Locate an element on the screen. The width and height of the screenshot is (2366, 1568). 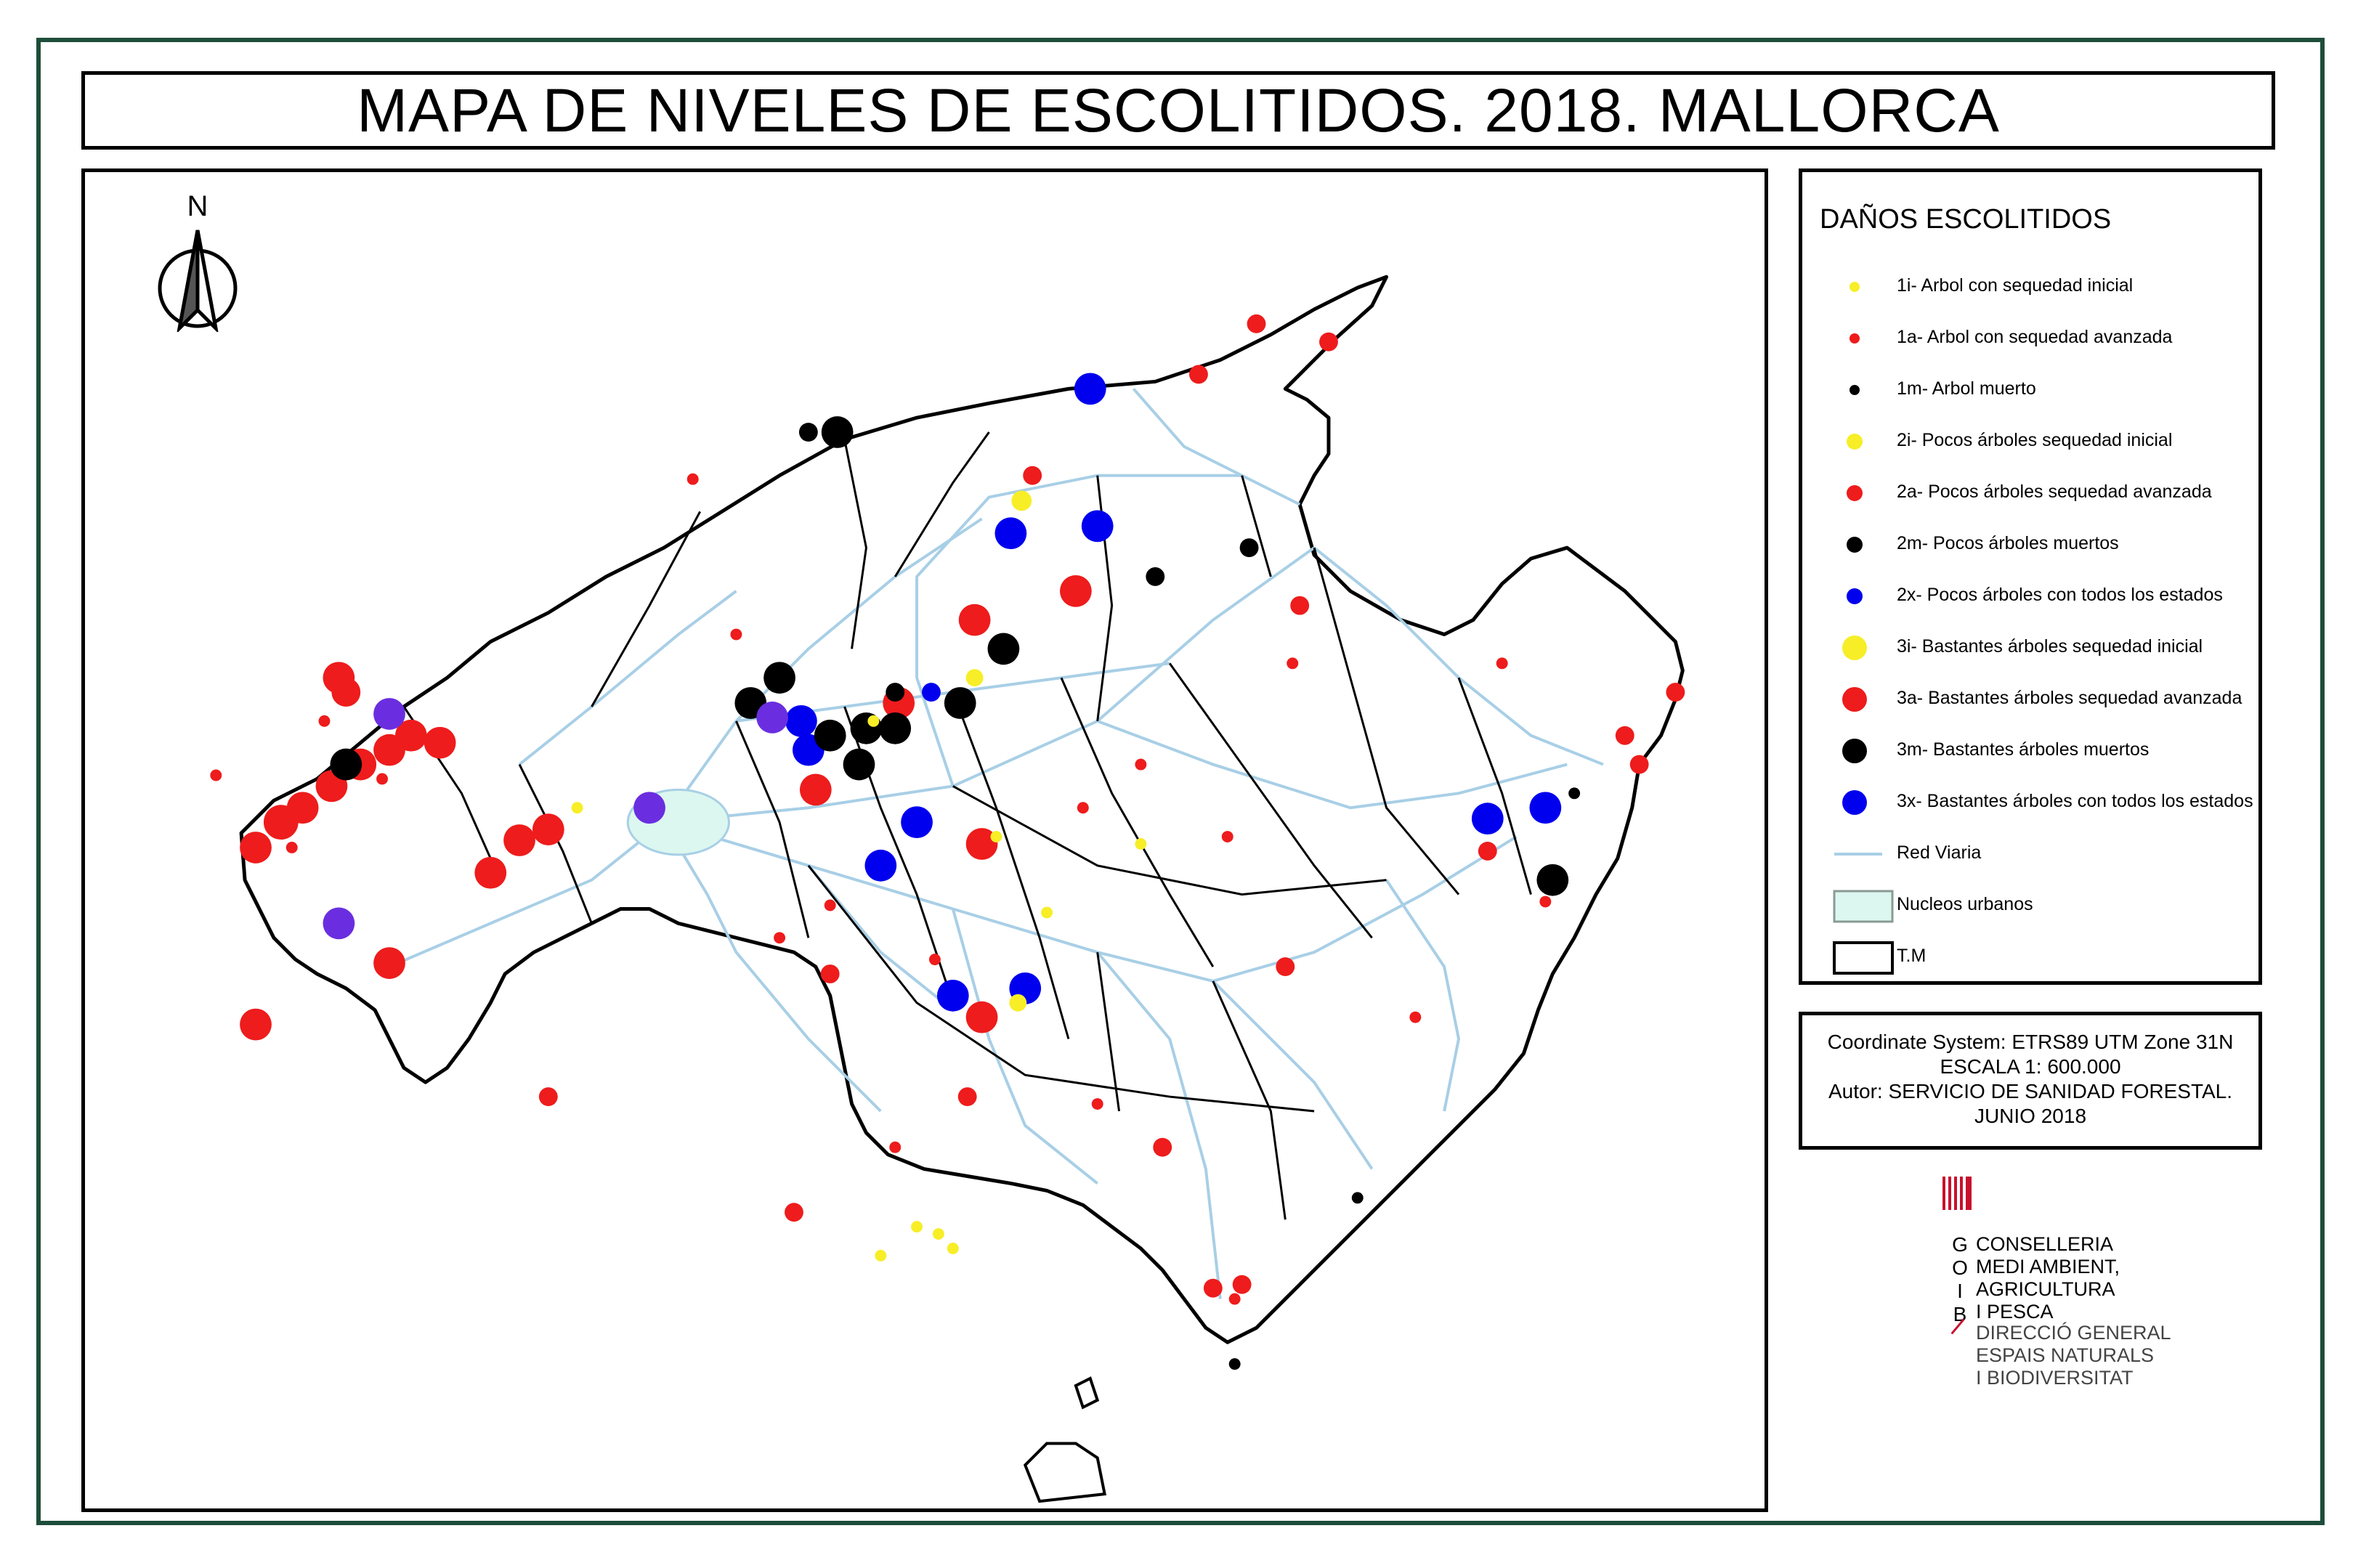
legend-label: 3m- Bastantes árboles muertos is located at coordinates (2023, 749).